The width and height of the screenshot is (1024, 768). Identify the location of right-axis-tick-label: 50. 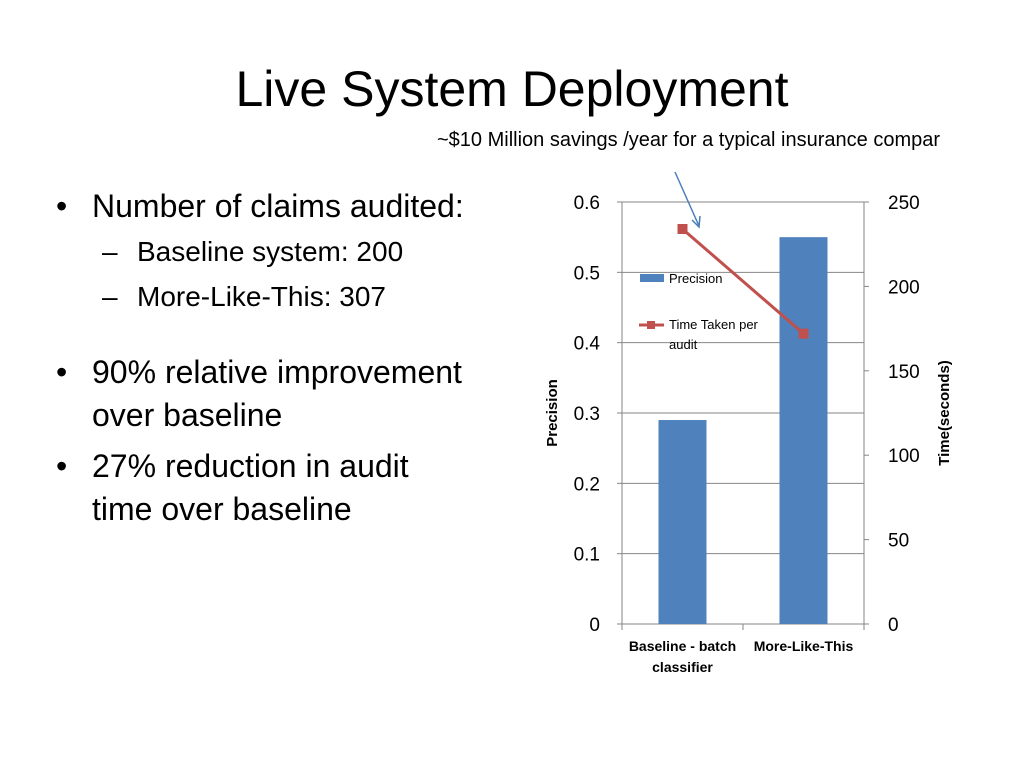
(898, 541).